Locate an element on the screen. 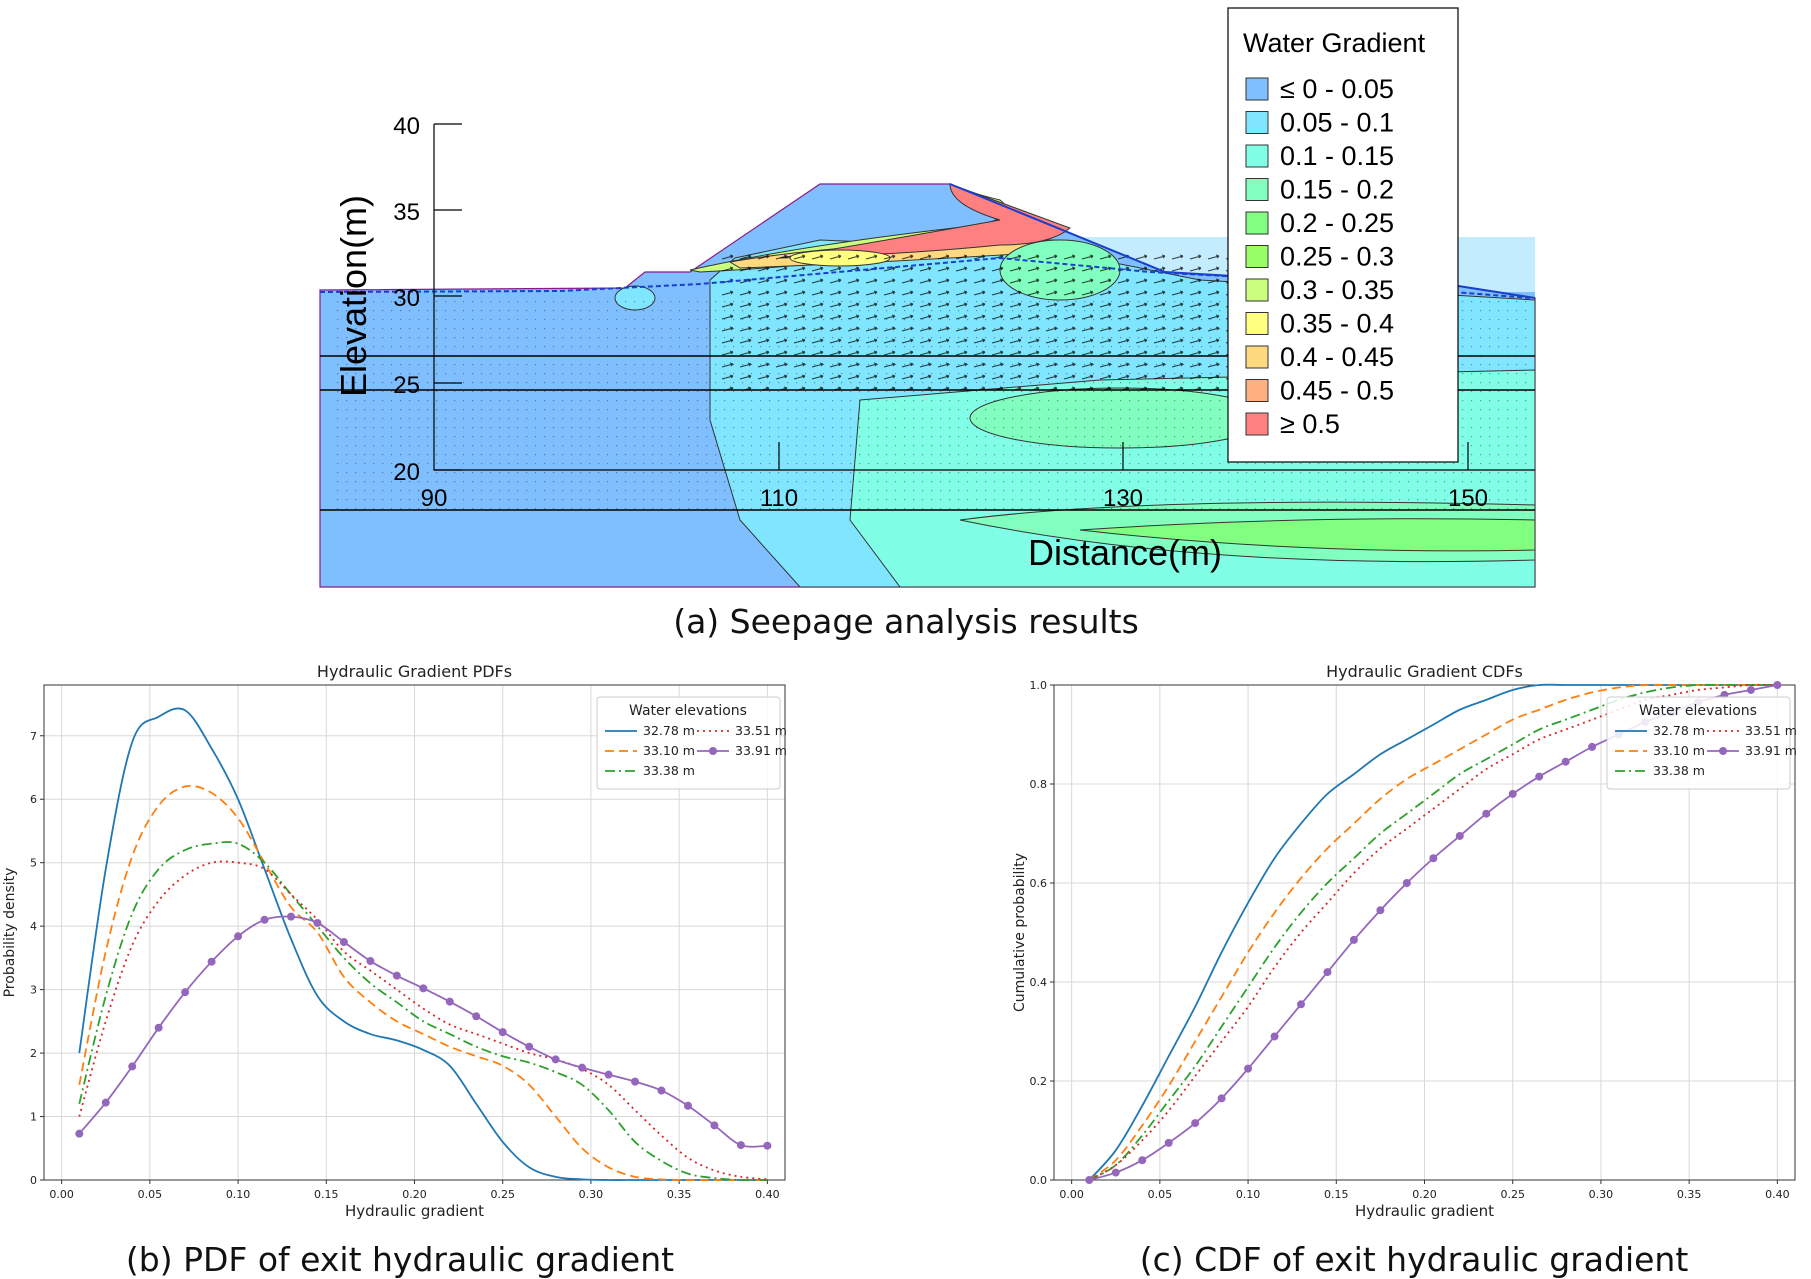  x-tick-label: 150 is located at coordinates (1468, 498).